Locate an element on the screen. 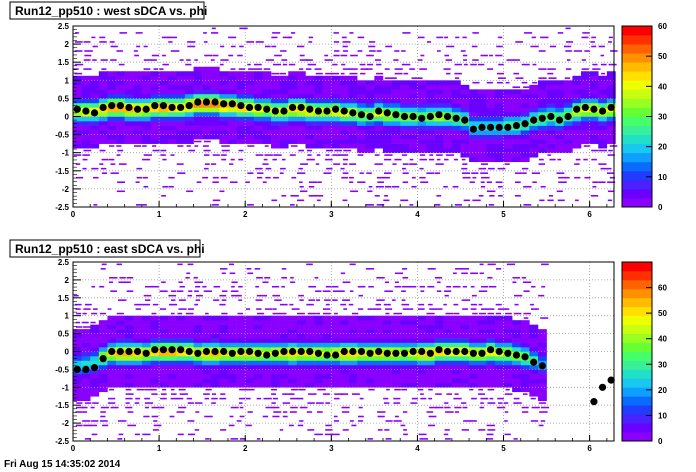 This screenshot has height=472, width=696. z-tick-label: 60 is located at coordinates (662, 26).